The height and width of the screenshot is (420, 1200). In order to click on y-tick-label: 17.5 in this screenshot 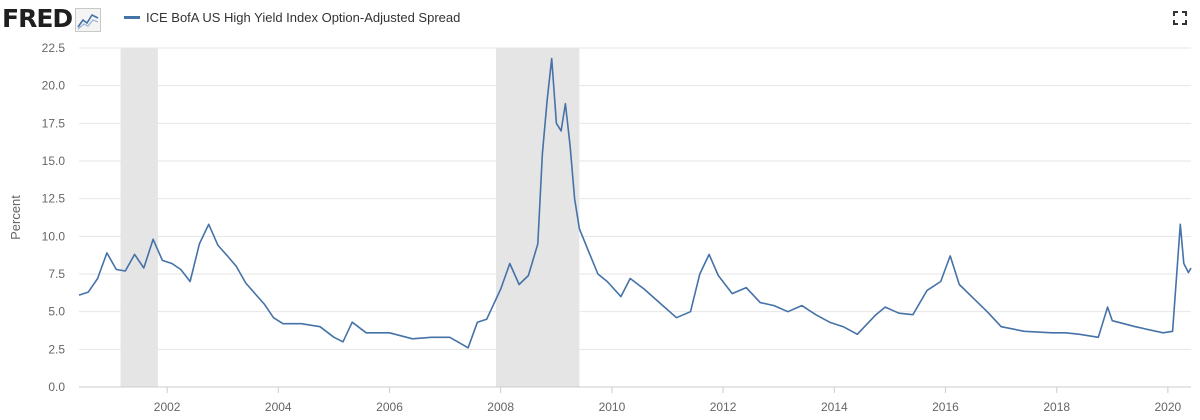, I will do `click(54, 123)`.